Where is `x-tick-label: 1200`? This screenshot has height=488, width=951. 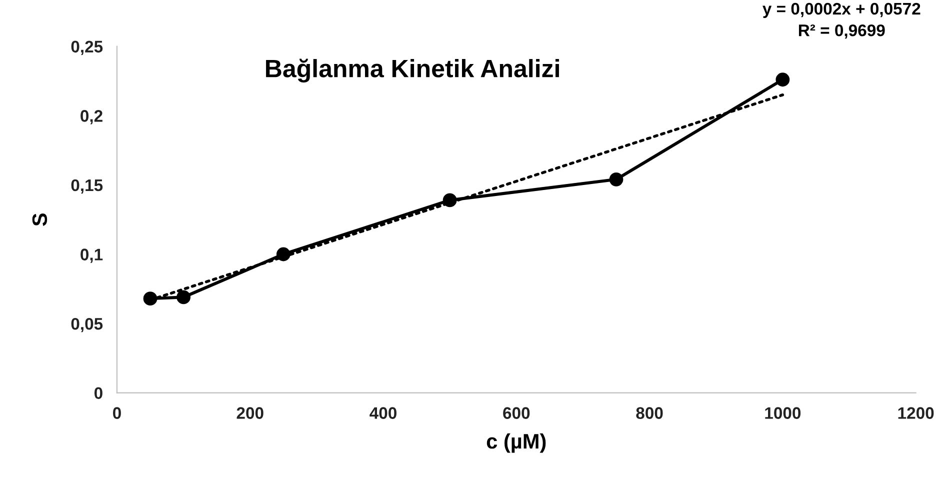
x-tick-label: 1200 is located at coordinates (916, 413).